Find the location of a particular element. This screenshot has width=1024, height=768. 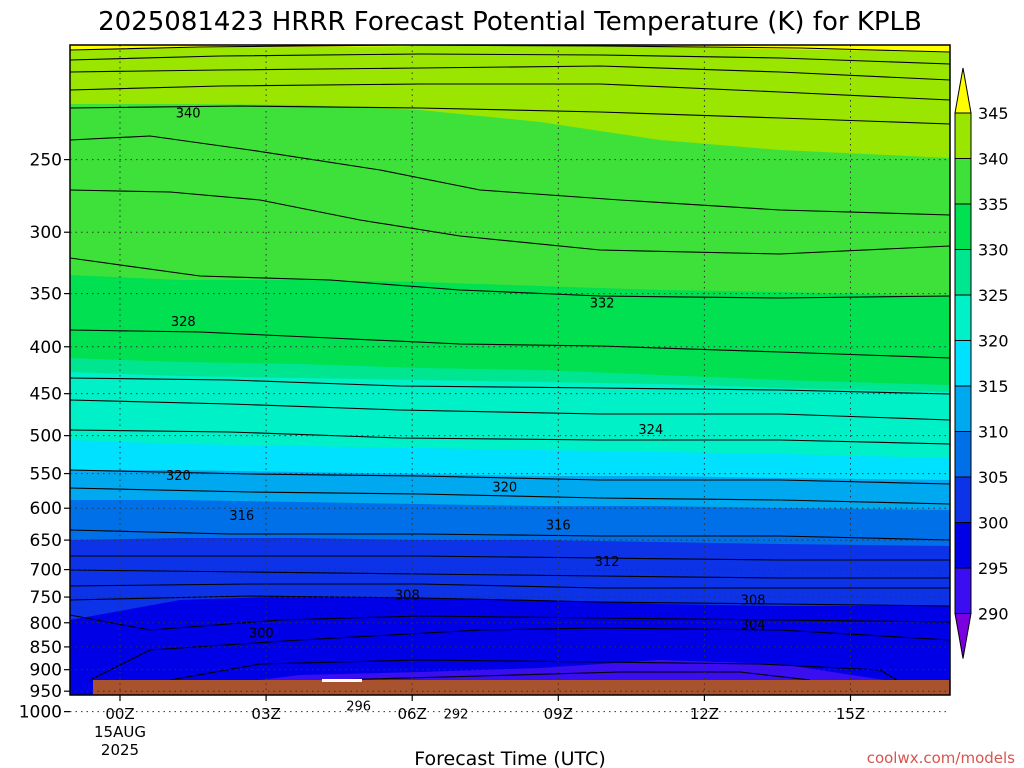

contour-label: 312 is located at coordinates (607, 562).